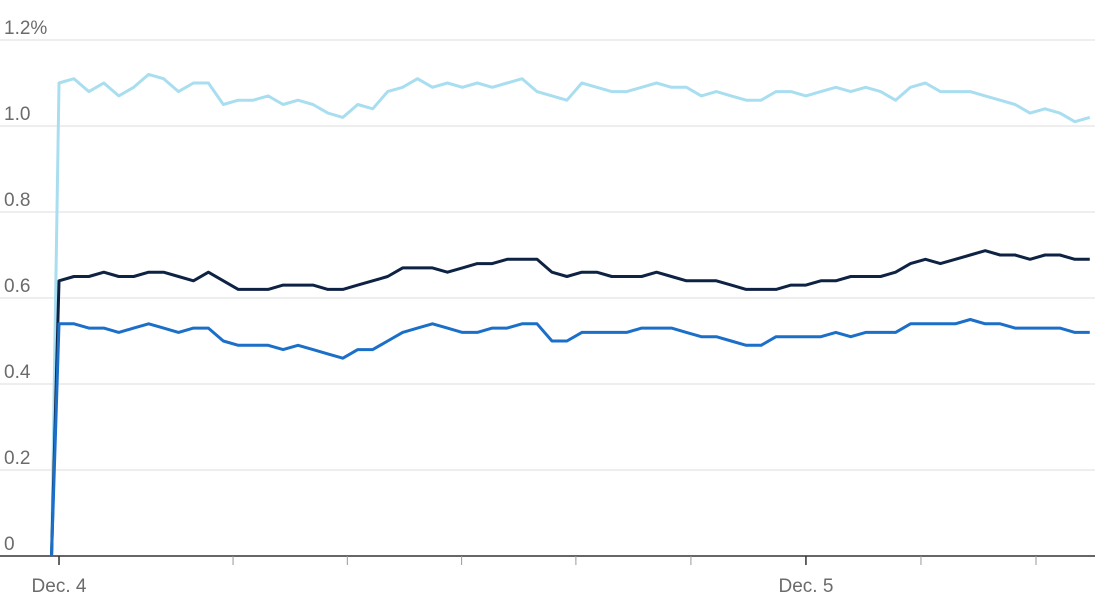  What do you see at coordinates (17, 286) in the screenshot?
I see `y-tick-label: 0.6` at bounding box center [17, 286].